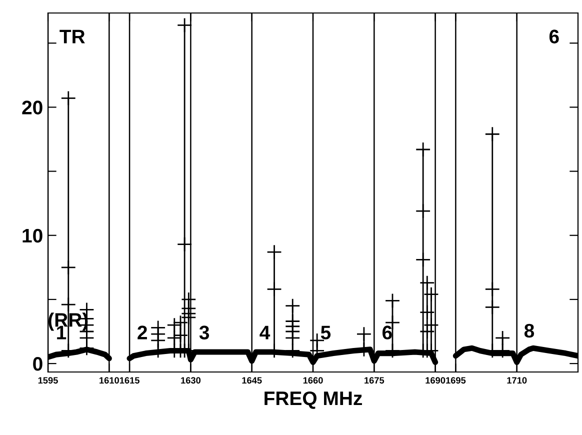 Image resolution: width=582 pixels, height=435 pixels. Describe the element at coordinates (48, 380) in the screenshot. I see `x-tick-label: 1595` at that location.